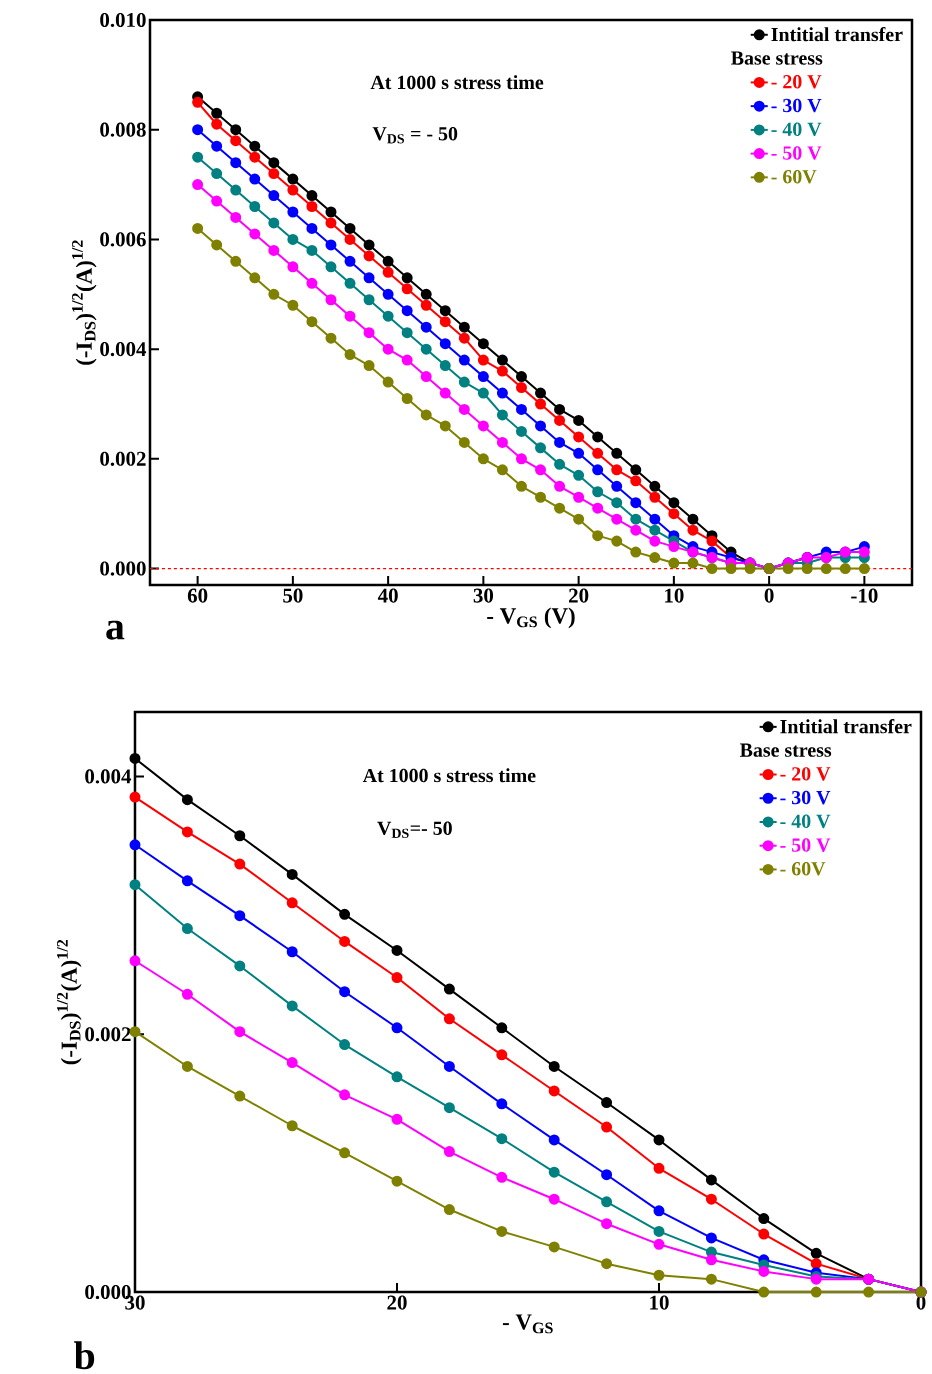 The height and width of the screenshot is (1374, 932). Describe the element at coordinates (123, 129) in the screenshot. I see `y-tick-label: 0.008` at that location.